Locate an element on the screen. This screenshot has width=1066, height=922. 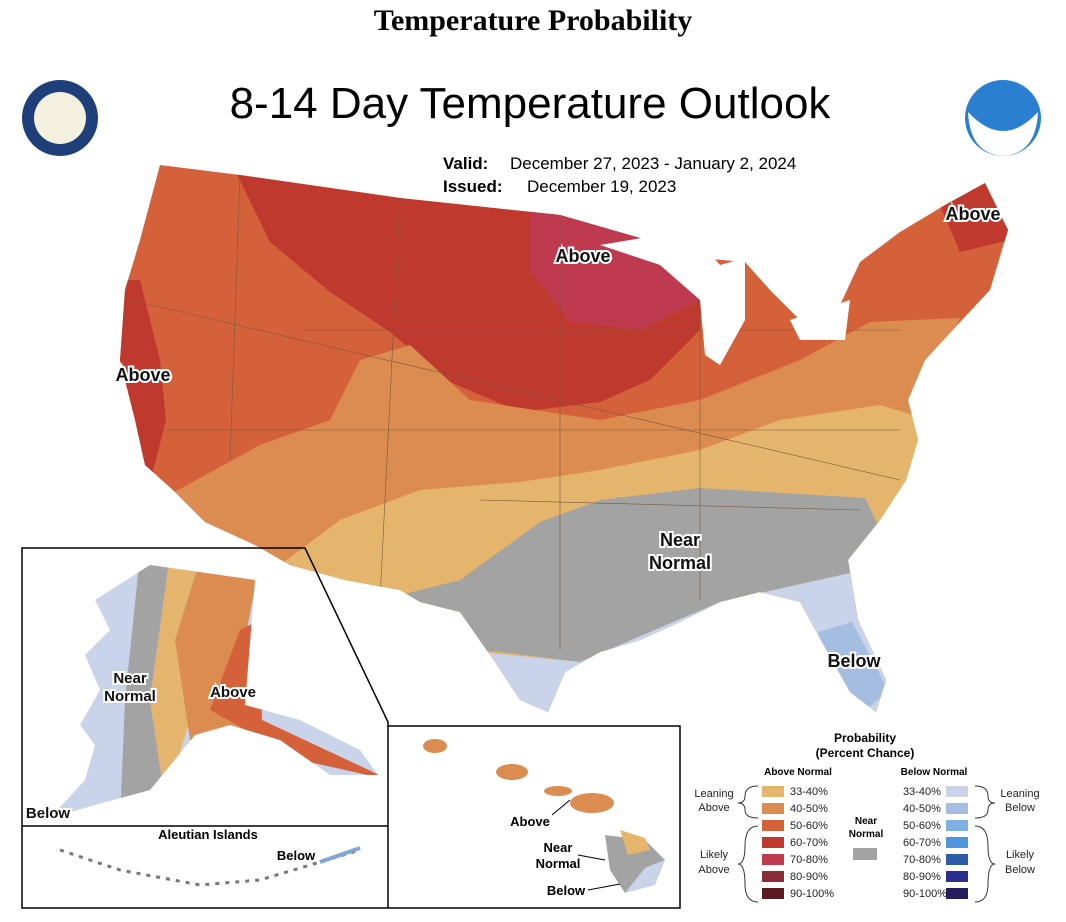
aleutian-below is located at coordinates (340, 855).